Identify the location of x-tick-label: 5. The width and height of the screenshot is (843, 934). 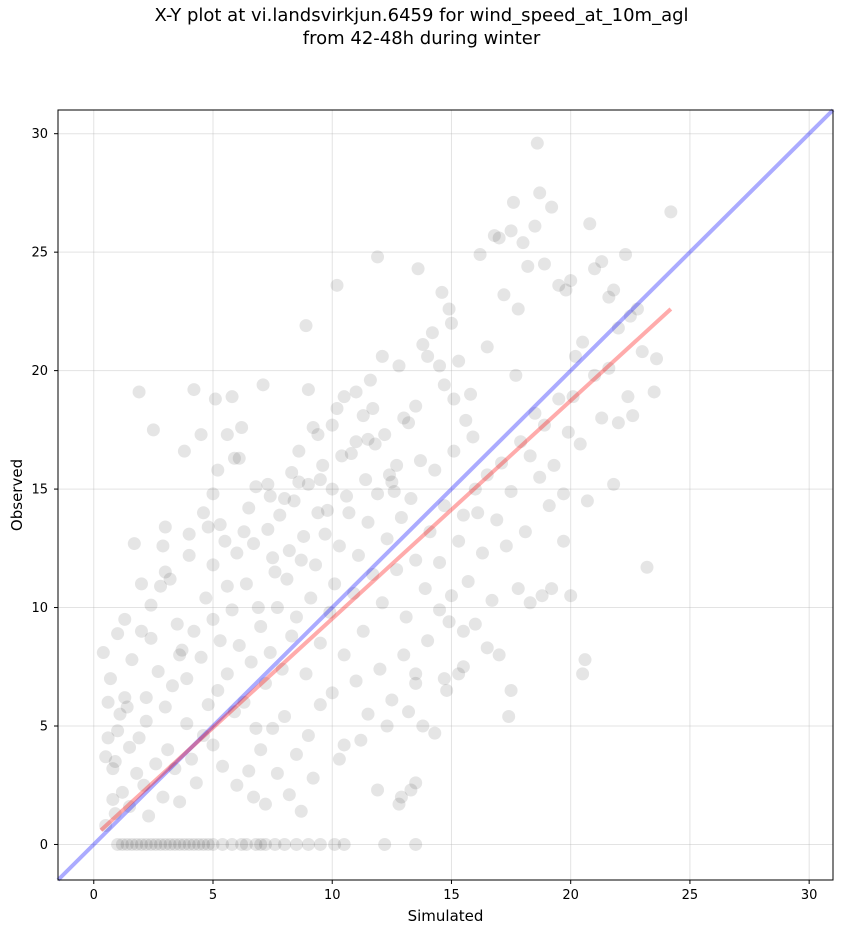
(213, 895).